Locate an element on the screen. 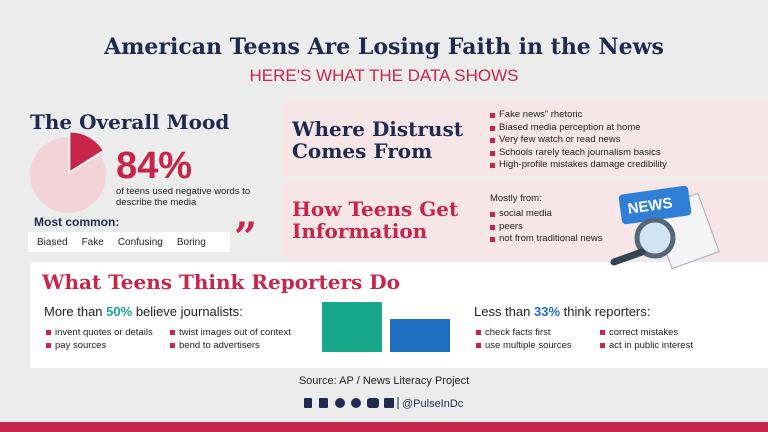  list-item: pay sources is located at coordinates (108, 345).